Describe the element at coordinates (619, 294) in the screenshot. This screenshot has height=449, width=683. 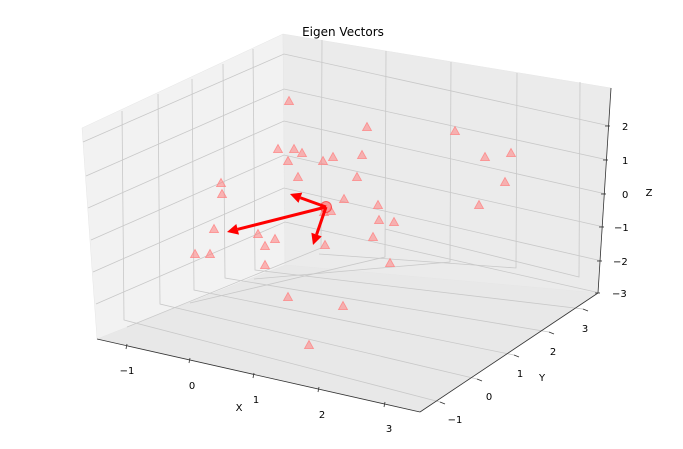
I see `z-tick-label: −3` at that location.